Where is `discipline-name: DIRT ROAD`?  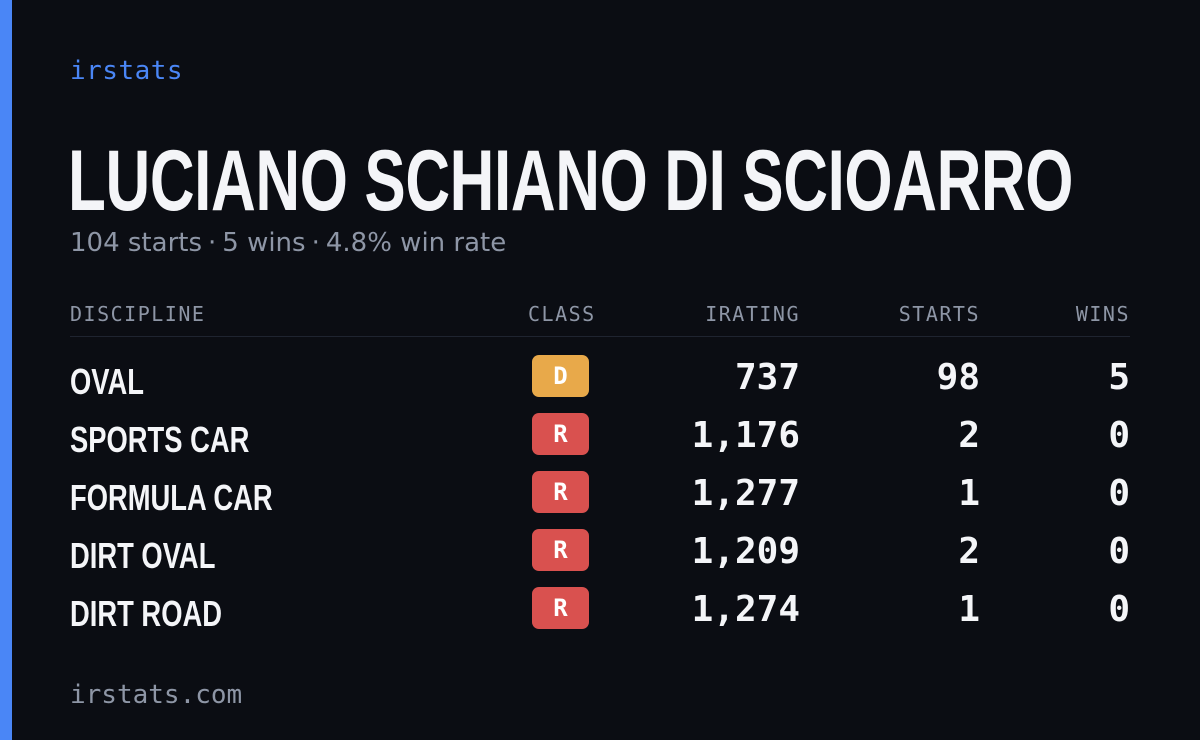
discipline-name: DIRT ROAD is located at coordinates (146, 613).